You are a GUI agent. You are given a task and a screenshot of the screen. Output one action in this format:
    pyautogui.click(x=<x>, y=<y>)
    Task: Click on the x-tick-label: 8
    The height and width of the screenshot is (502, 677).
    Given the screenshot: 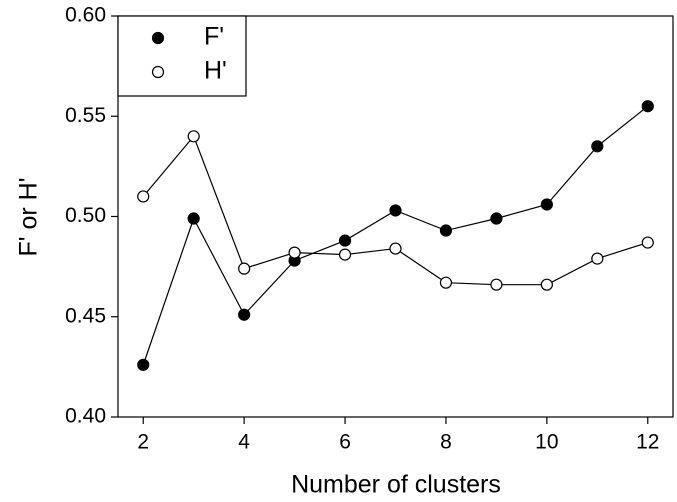 What is the action you would take?
    pyautogui.click(x=446, y=442)
    